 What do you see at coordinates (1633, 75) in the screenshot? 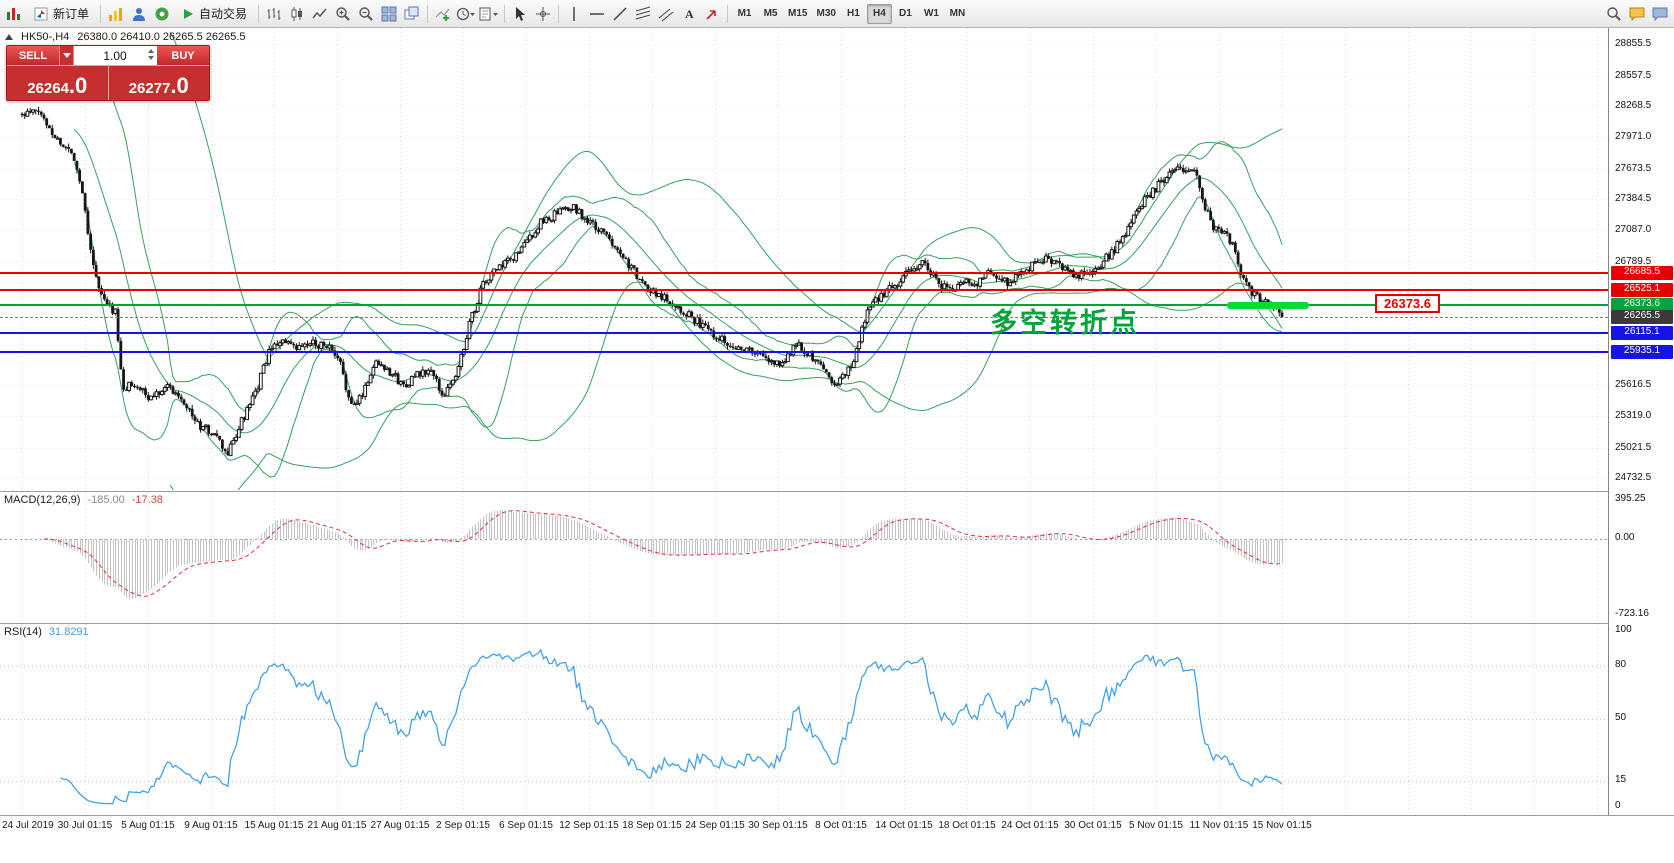
I see `price-axis-label: 28557.5` at bounding box center [1633, 75].